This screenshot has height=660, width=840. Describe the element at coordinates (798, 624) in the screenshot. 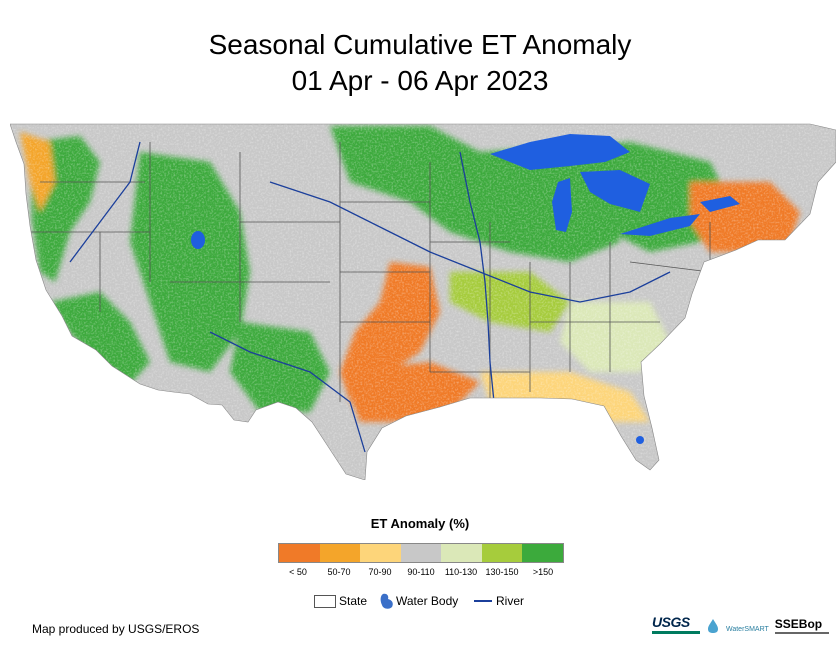

I see `ssebop-logo-text: SSEBop` at that location.